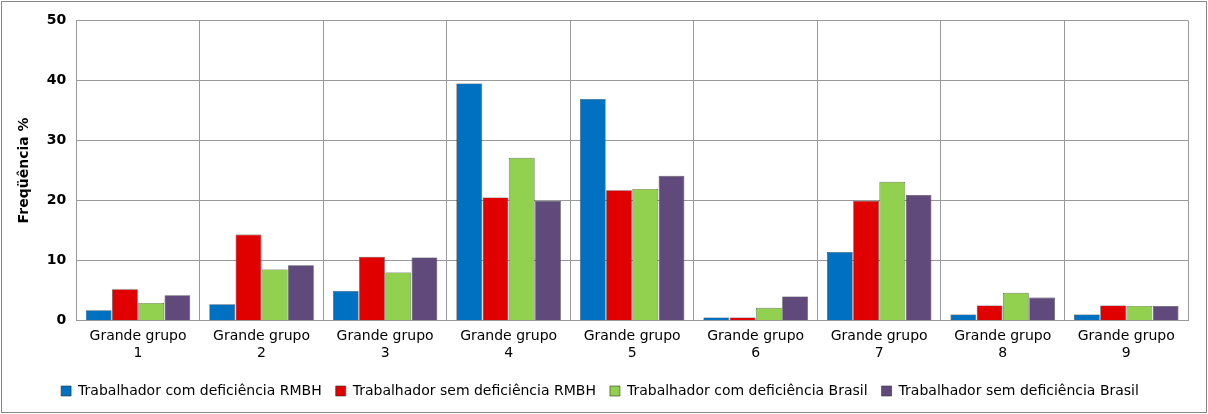 Image resolution: width=1208 pixels, height=414 pixels. I want to click on y-tick-label: 20, so click(56, 199).